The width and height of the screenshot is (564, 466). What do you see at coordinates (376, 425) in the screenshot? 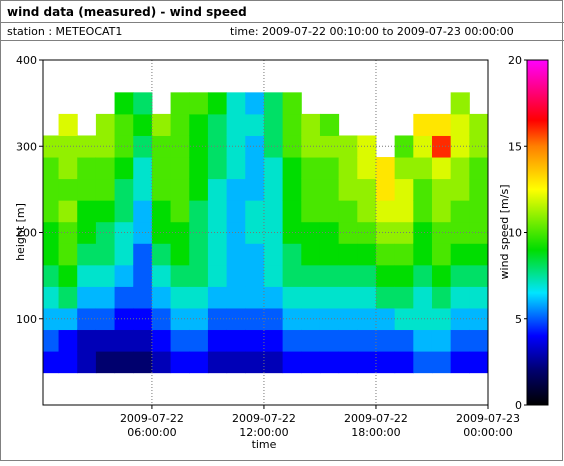
I see `x-tick-label: 2009-07-22 18:00:00` at bounding box center [376, 425].